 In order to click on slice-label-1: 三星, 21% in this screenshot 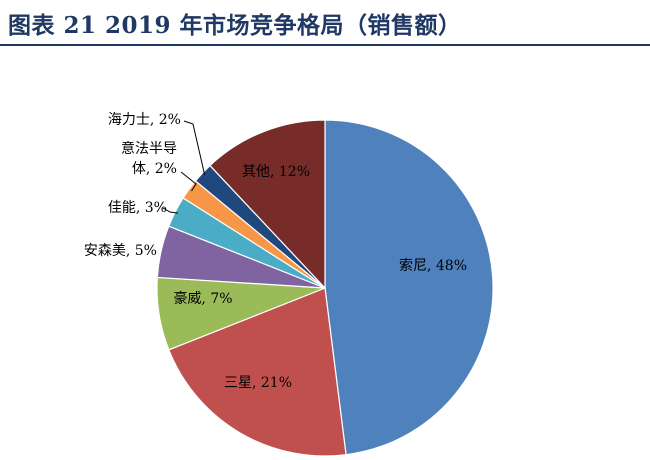, I will do `click(258, 383)`.